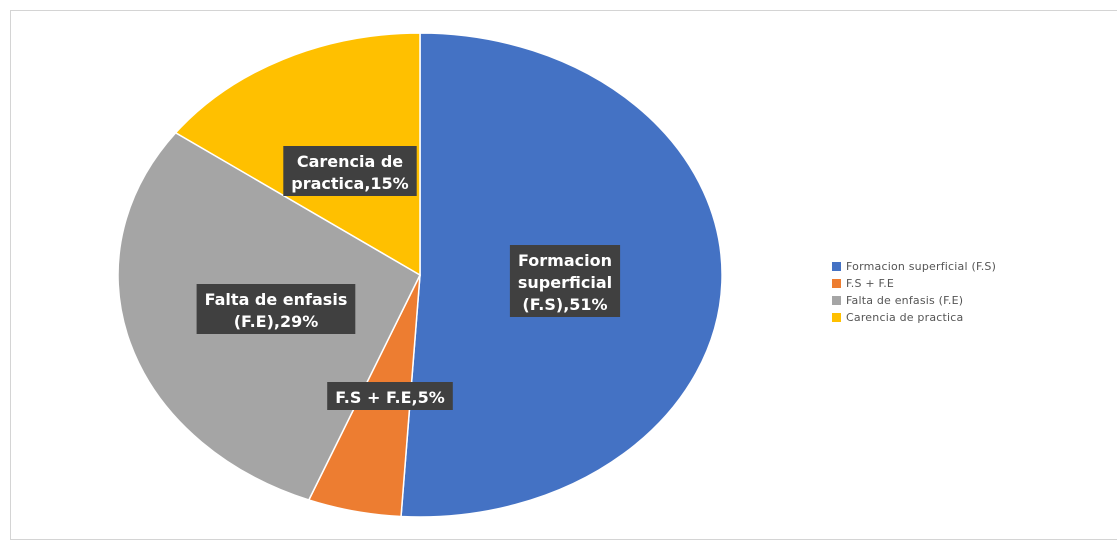 This screenshot has width=1117, height=540. What do you see at coordinates (565, 260) in the screenshot?
I see `data-label-line: Formacion` at bounding box center [565, 260].